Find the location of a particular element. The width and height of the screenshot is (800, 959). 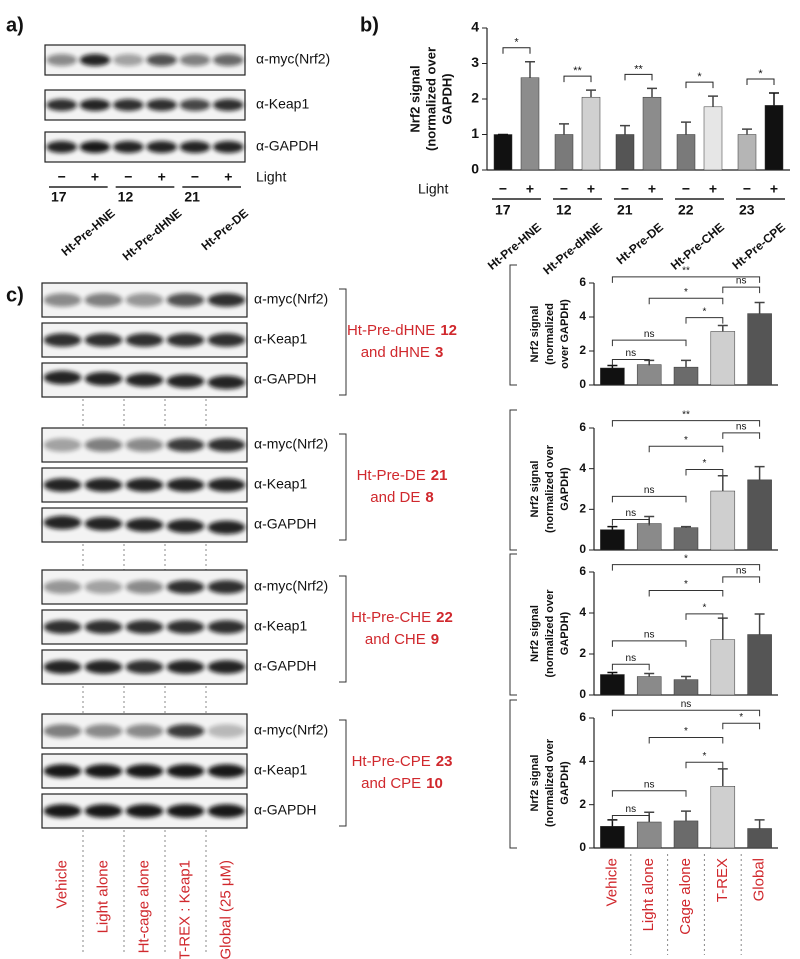

sig-label: ** is located at coordinates (686, 271).